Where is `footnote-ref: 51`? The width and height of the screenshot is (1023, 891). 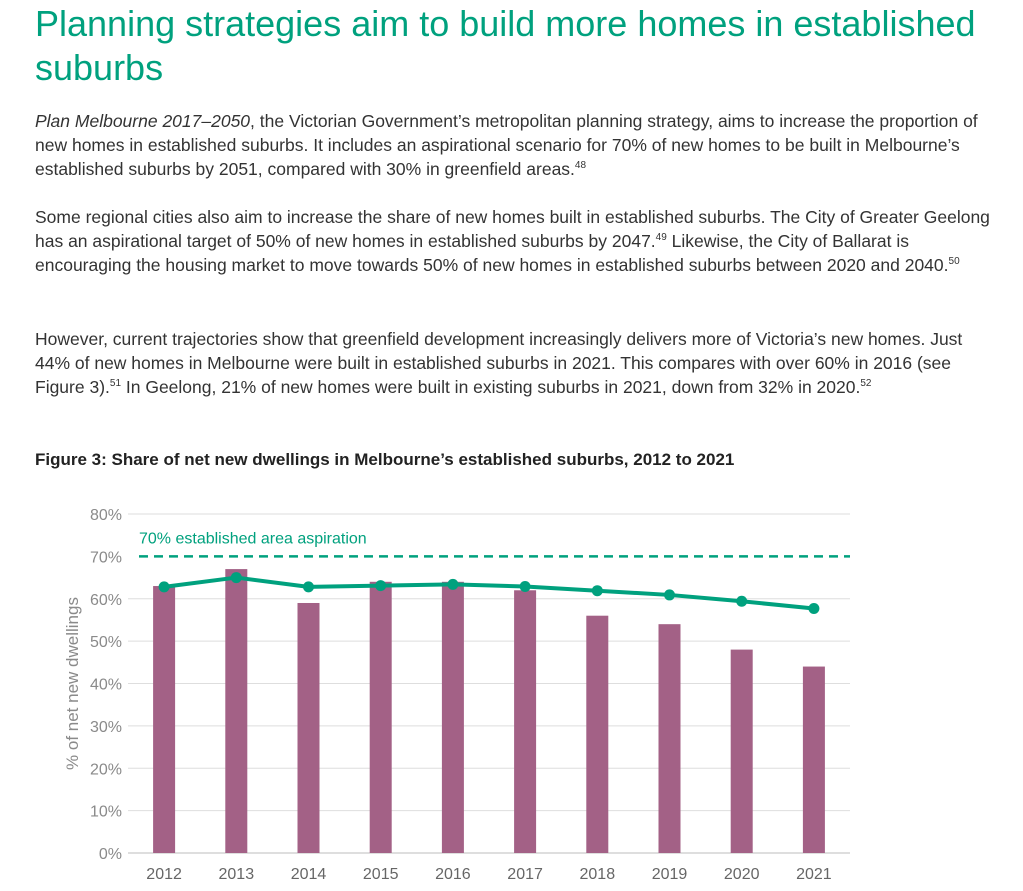 footnote-ref: 51 is located at coordinates (115, 383).